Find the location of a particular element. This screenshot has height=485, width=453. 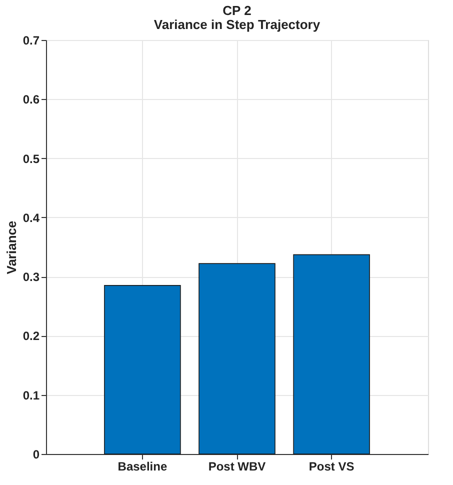

x-tick-label: Post VS is located at coordinates (331, 467).